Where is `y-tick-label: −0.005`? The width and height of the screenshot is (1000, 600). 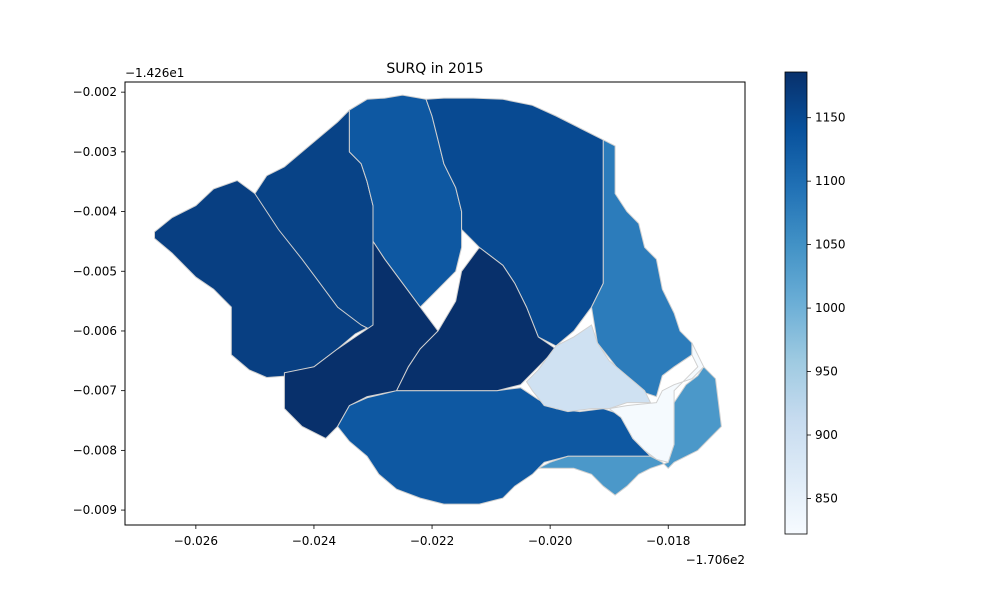
y-tick-label: −0.005 is located at coordinates (95, 271).